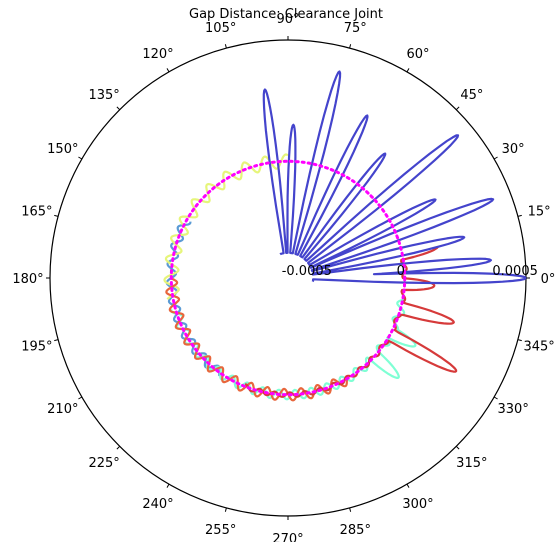 This screenshot has width=558, height=542. I want to click on angle-tick-label: 180°, so click(27, 279).